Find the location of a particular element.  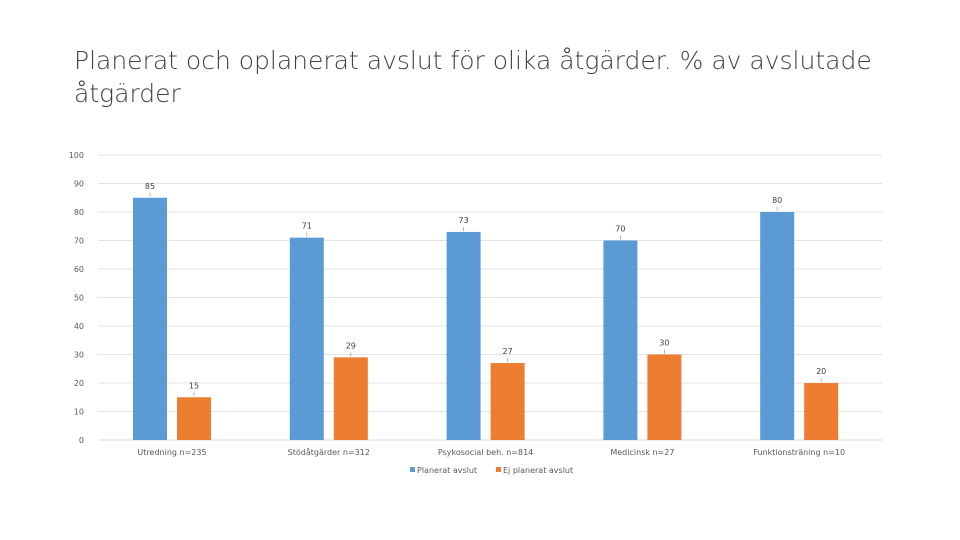

legend-label: Ej planerat avslut is located at coordinates (538, 470).